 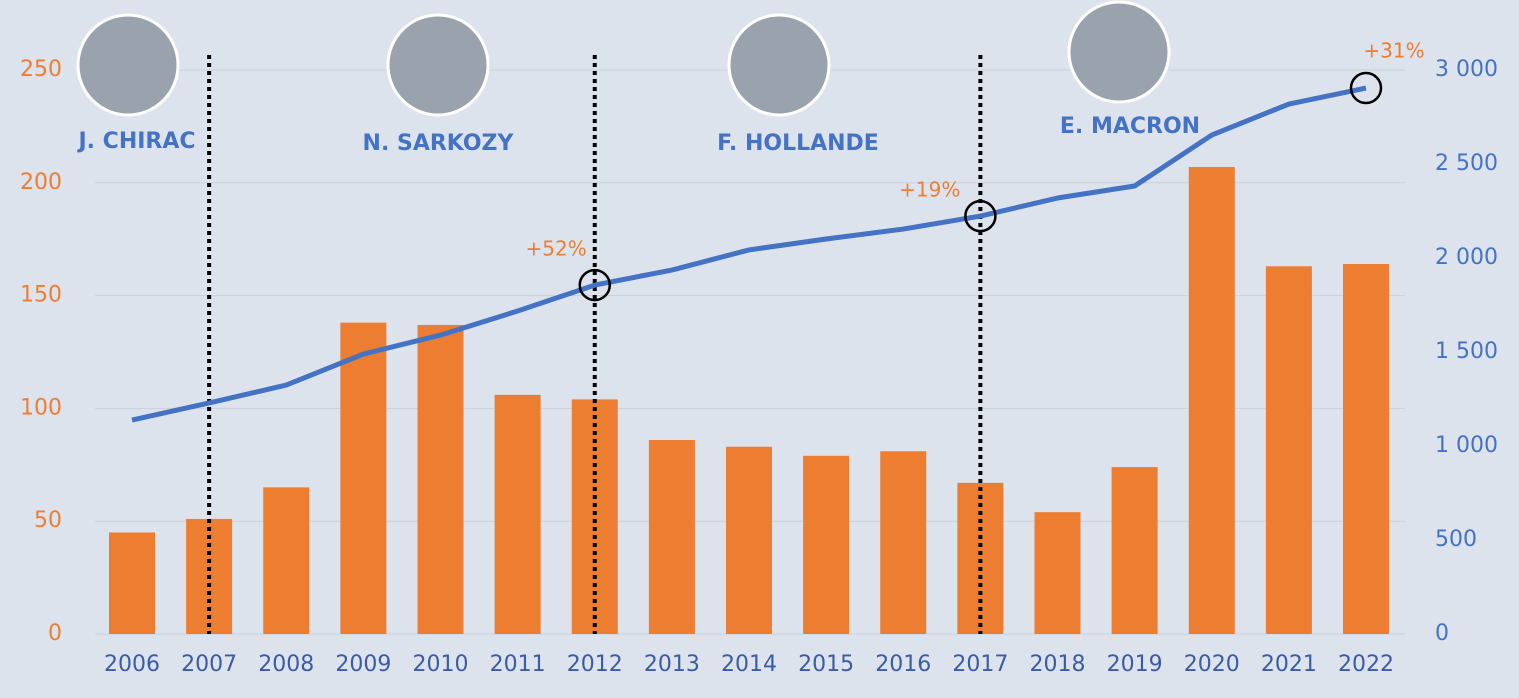 I want to click on y-tick-label: 150, so click(x=41, y=295).